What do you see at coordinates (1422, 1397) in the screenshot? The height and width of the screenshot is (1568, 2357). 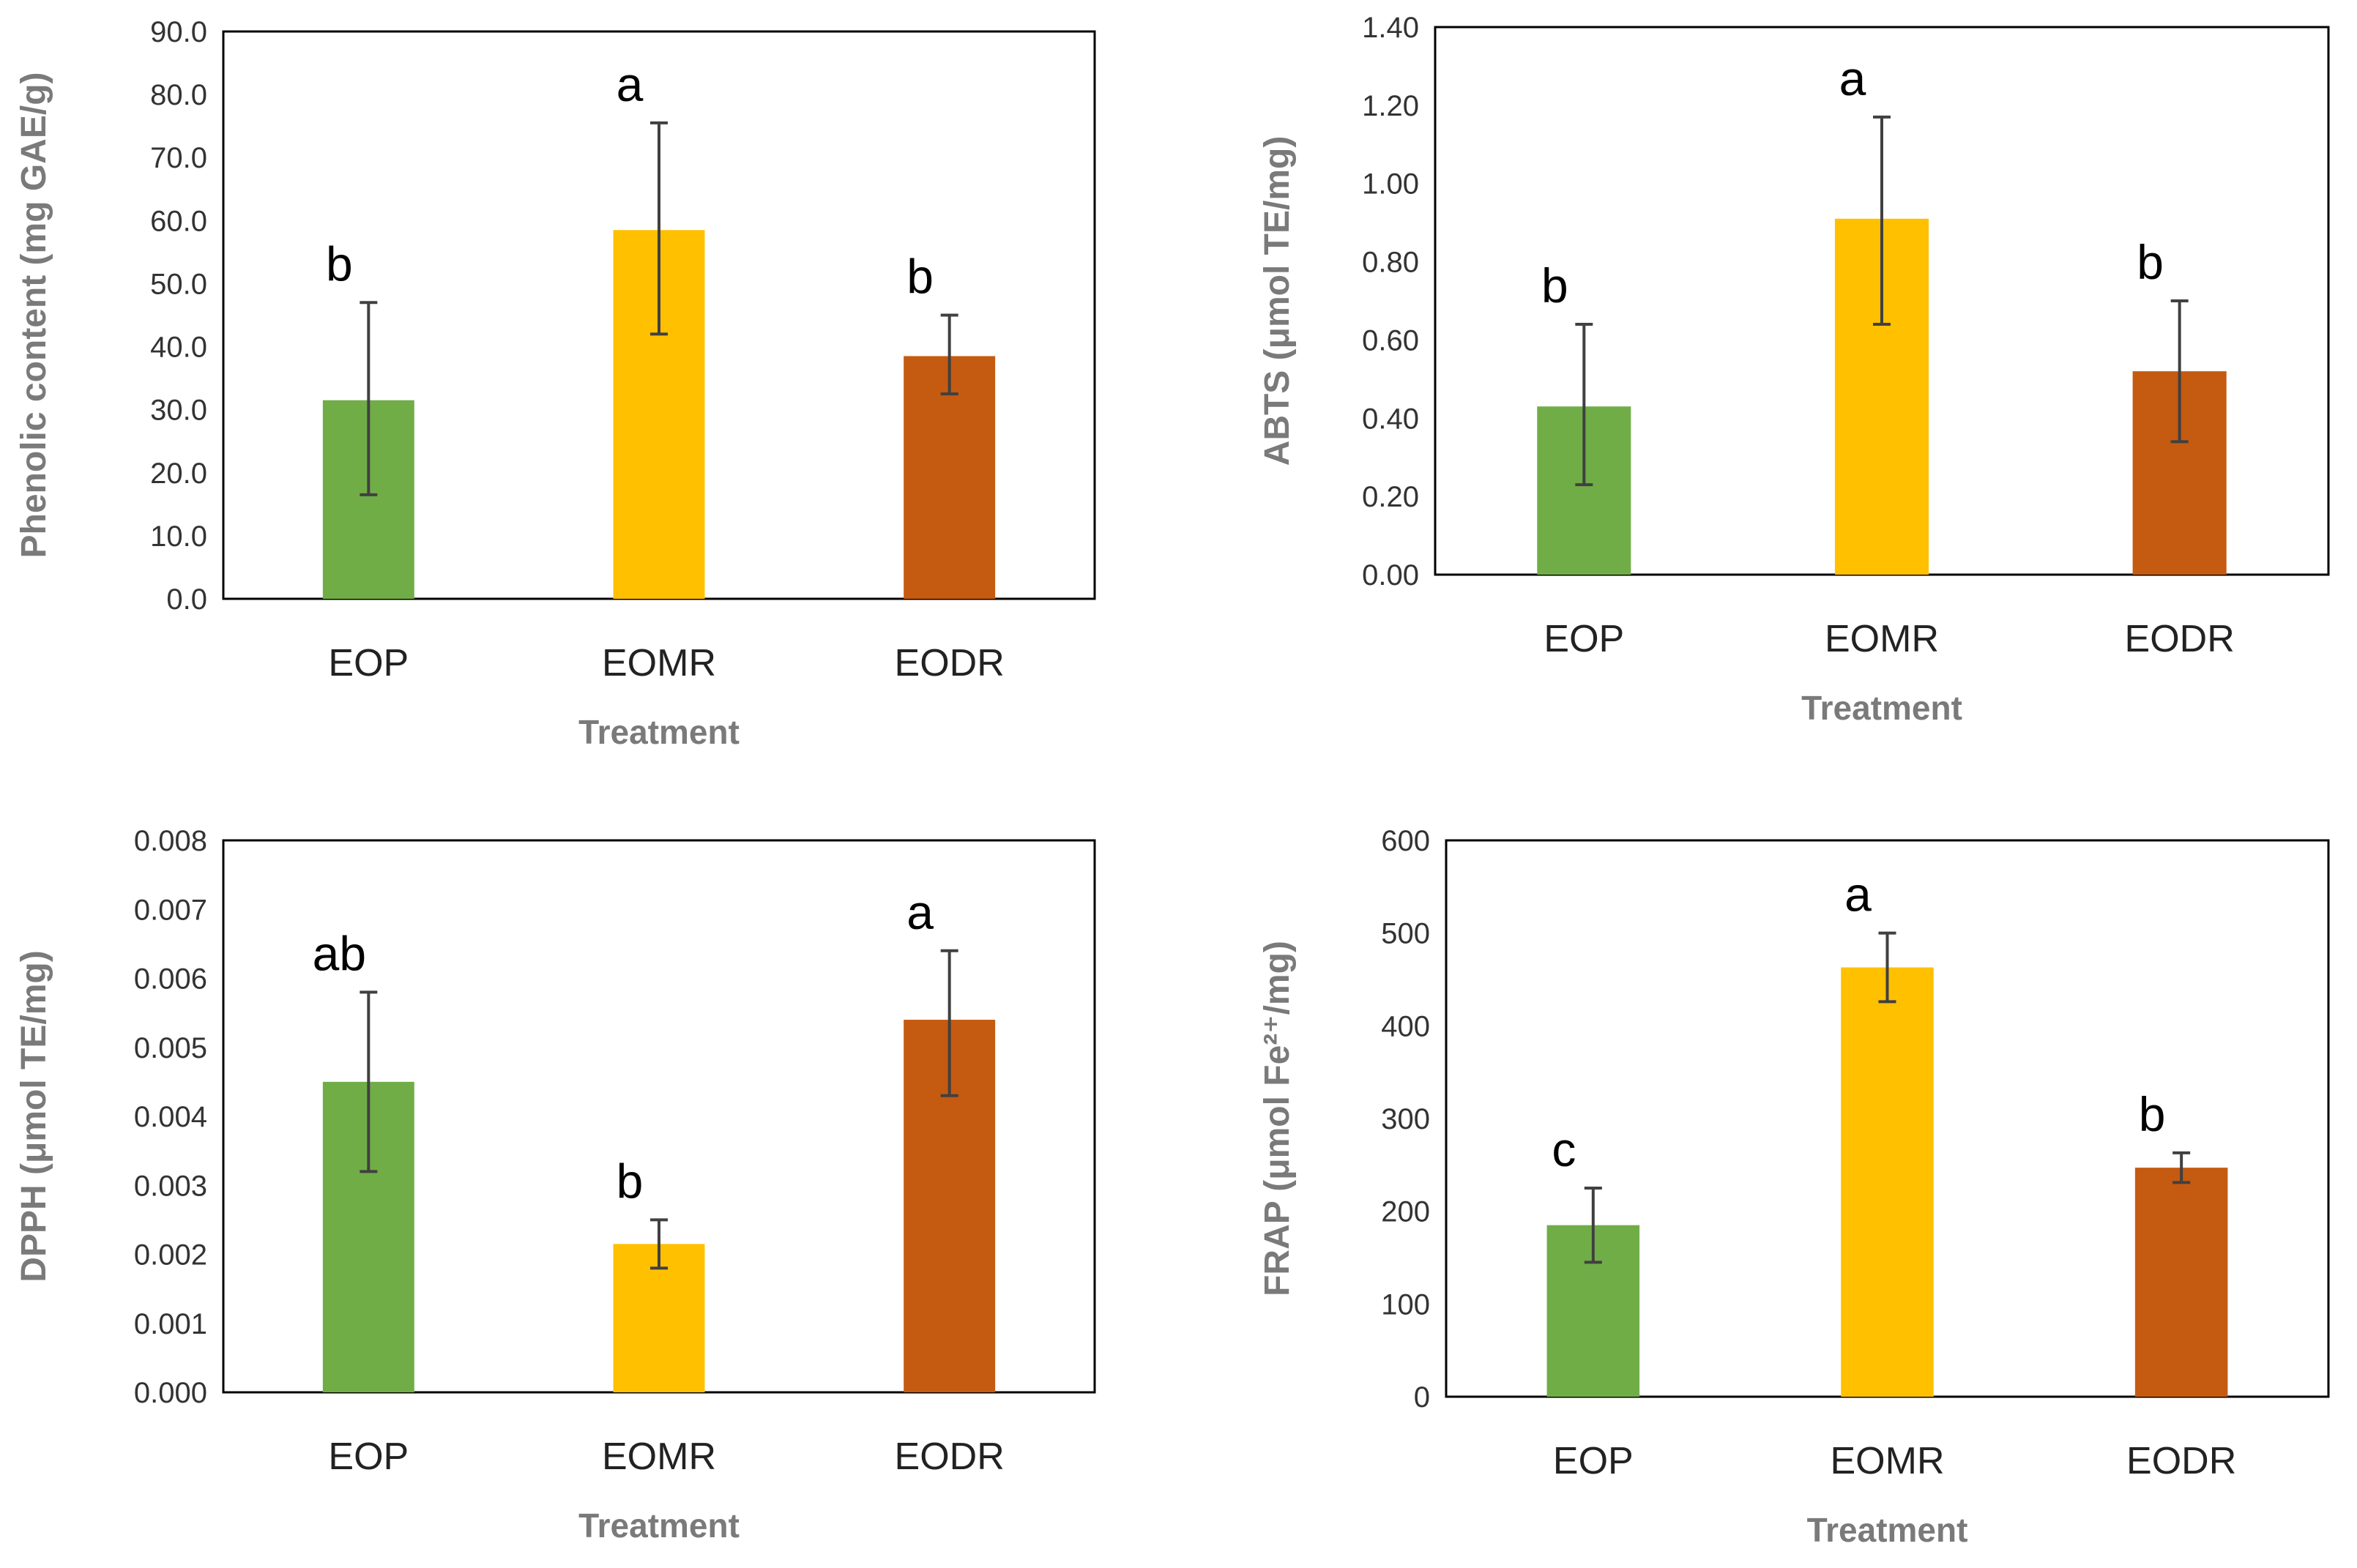 I see `y-tick-label: 0` at bounding box center [1422, 1397].